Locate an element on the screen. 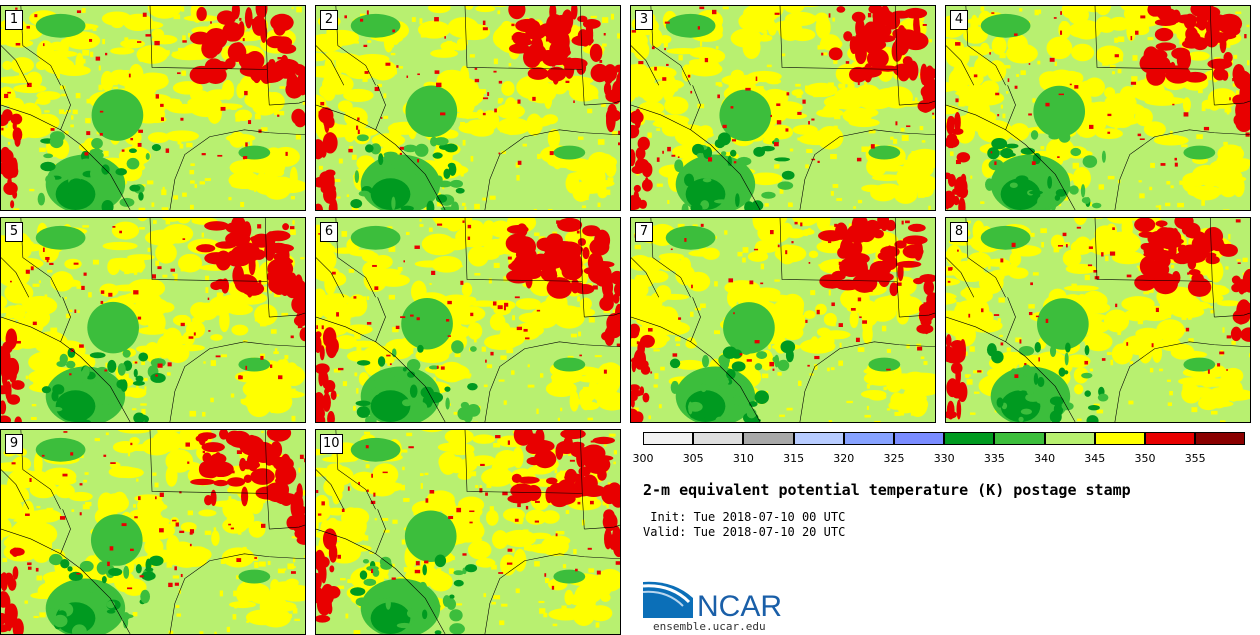  member-number-label: 5 is located at coordinates (14, 232).